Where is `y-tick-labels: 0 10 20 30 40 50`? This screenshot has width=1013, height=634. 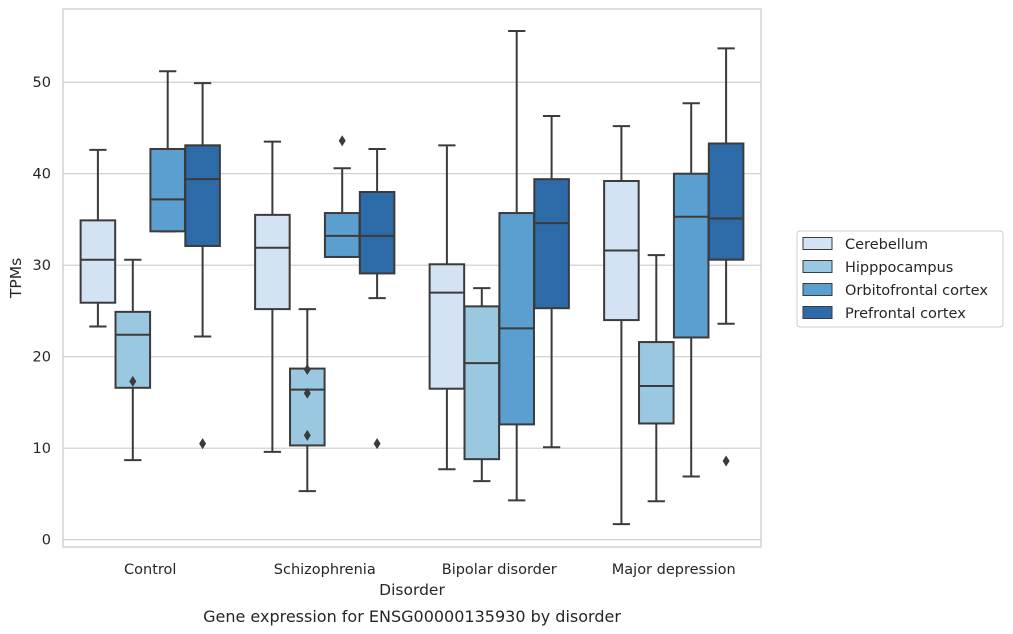 y-tick-labels: 0 10 20 30 40 50 is located at coordinates (42, 311).